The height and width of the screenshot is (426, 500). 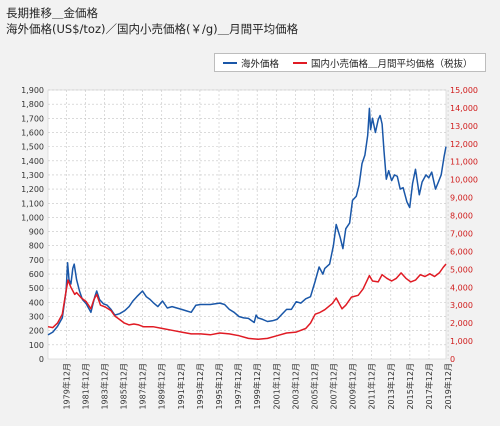 I want to click on left-tick-label: 300, so click(x=36, y=317).